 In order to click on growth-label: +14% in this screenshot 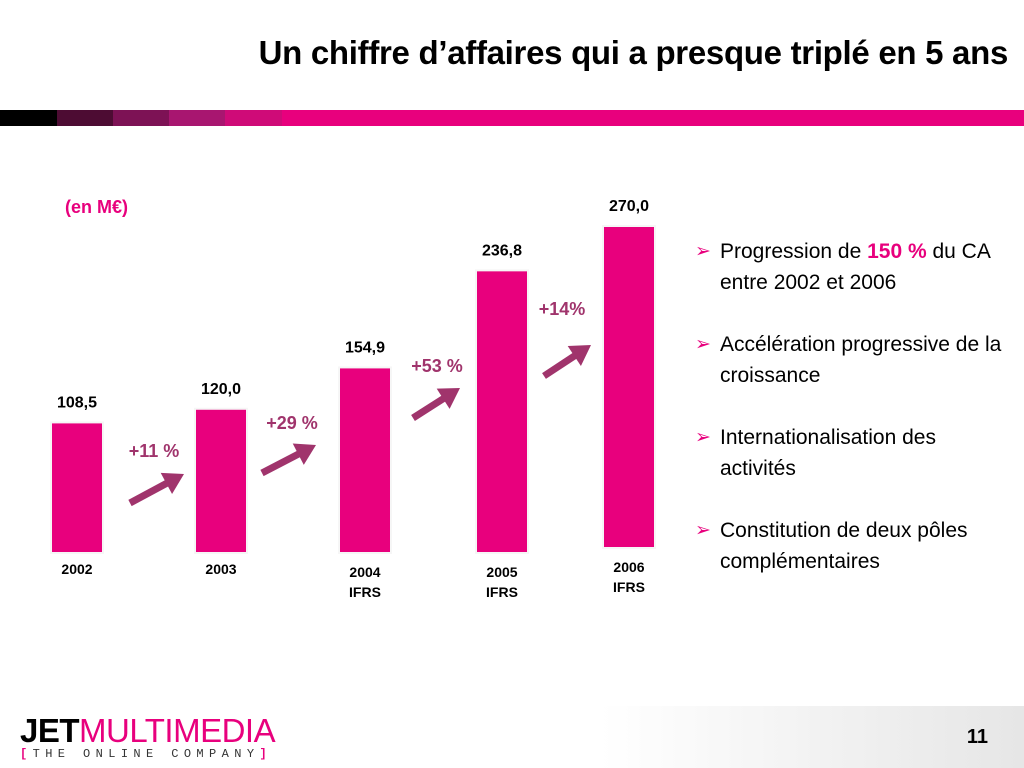, I will do `click(562, 309)`.